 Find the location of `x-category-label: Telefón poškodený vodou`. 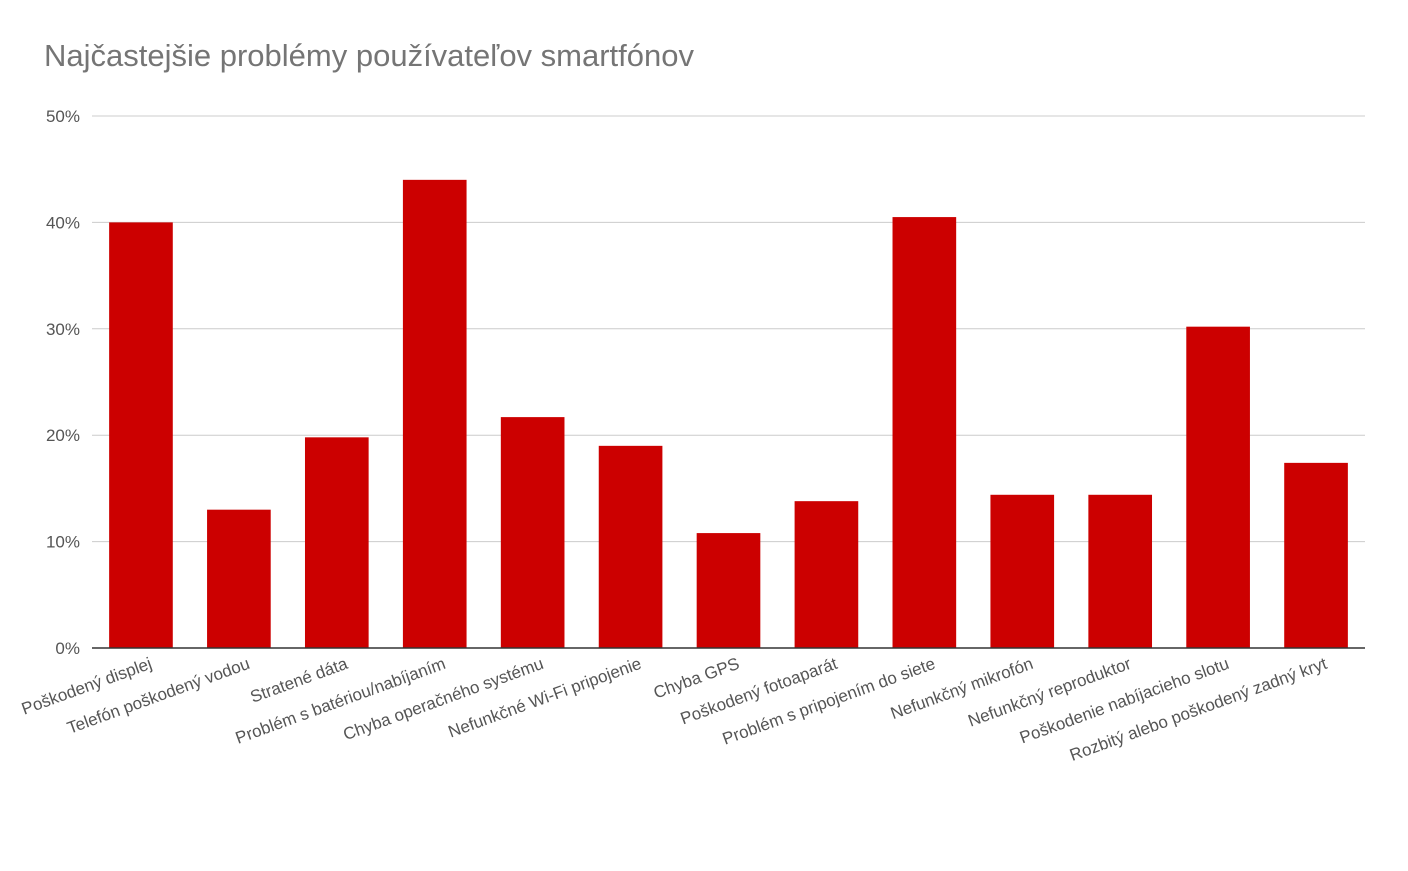

x-category-label: Telefón poškodený vodou is located at coordinates (159, 696).